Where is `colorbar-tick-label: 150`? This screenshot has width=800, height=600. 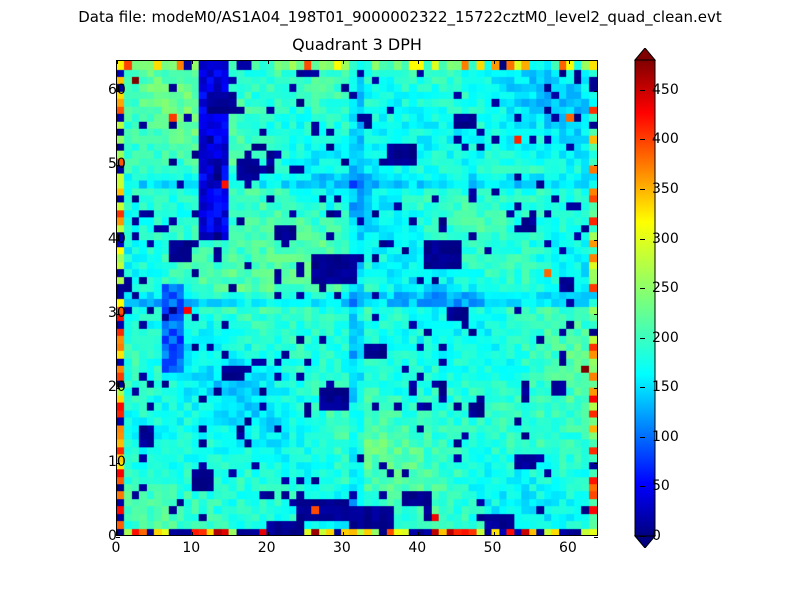
colorbar-tick-label: 150 is located at coordinates (665, 387).